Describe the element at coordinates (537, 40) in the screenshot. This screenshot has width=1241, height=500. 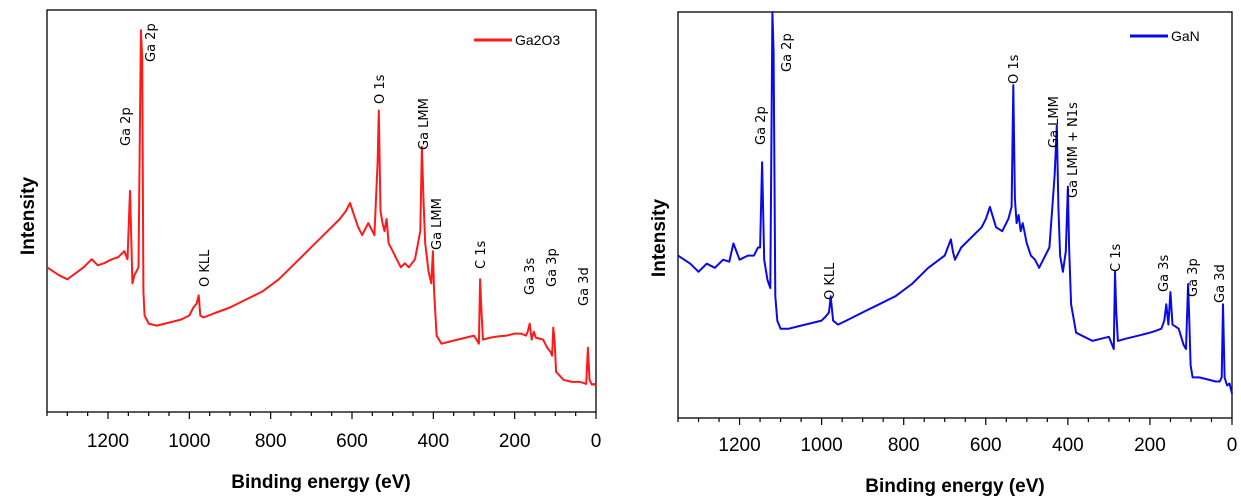
I see `legend-label: Ga2O3` at that location.